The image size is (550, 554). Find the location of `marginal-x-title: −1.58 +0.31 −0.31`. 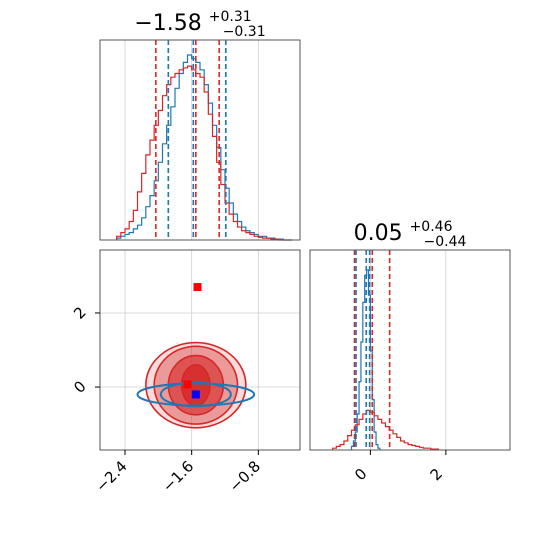

marginal-x-title: −1.58 +0.31 −0.31 is located at coordinates (199, 21).